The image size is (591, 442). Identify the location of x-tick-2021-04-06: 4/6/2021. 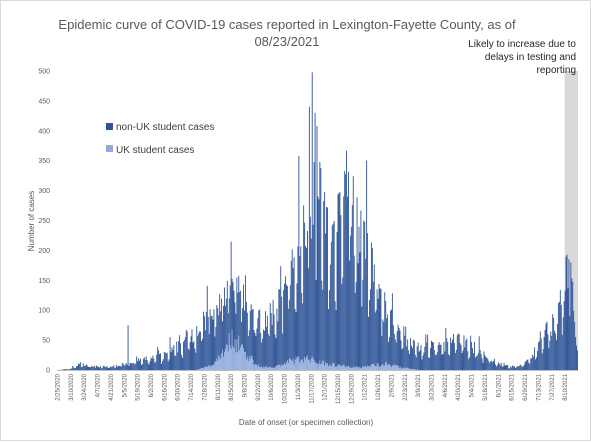
(446, 385).